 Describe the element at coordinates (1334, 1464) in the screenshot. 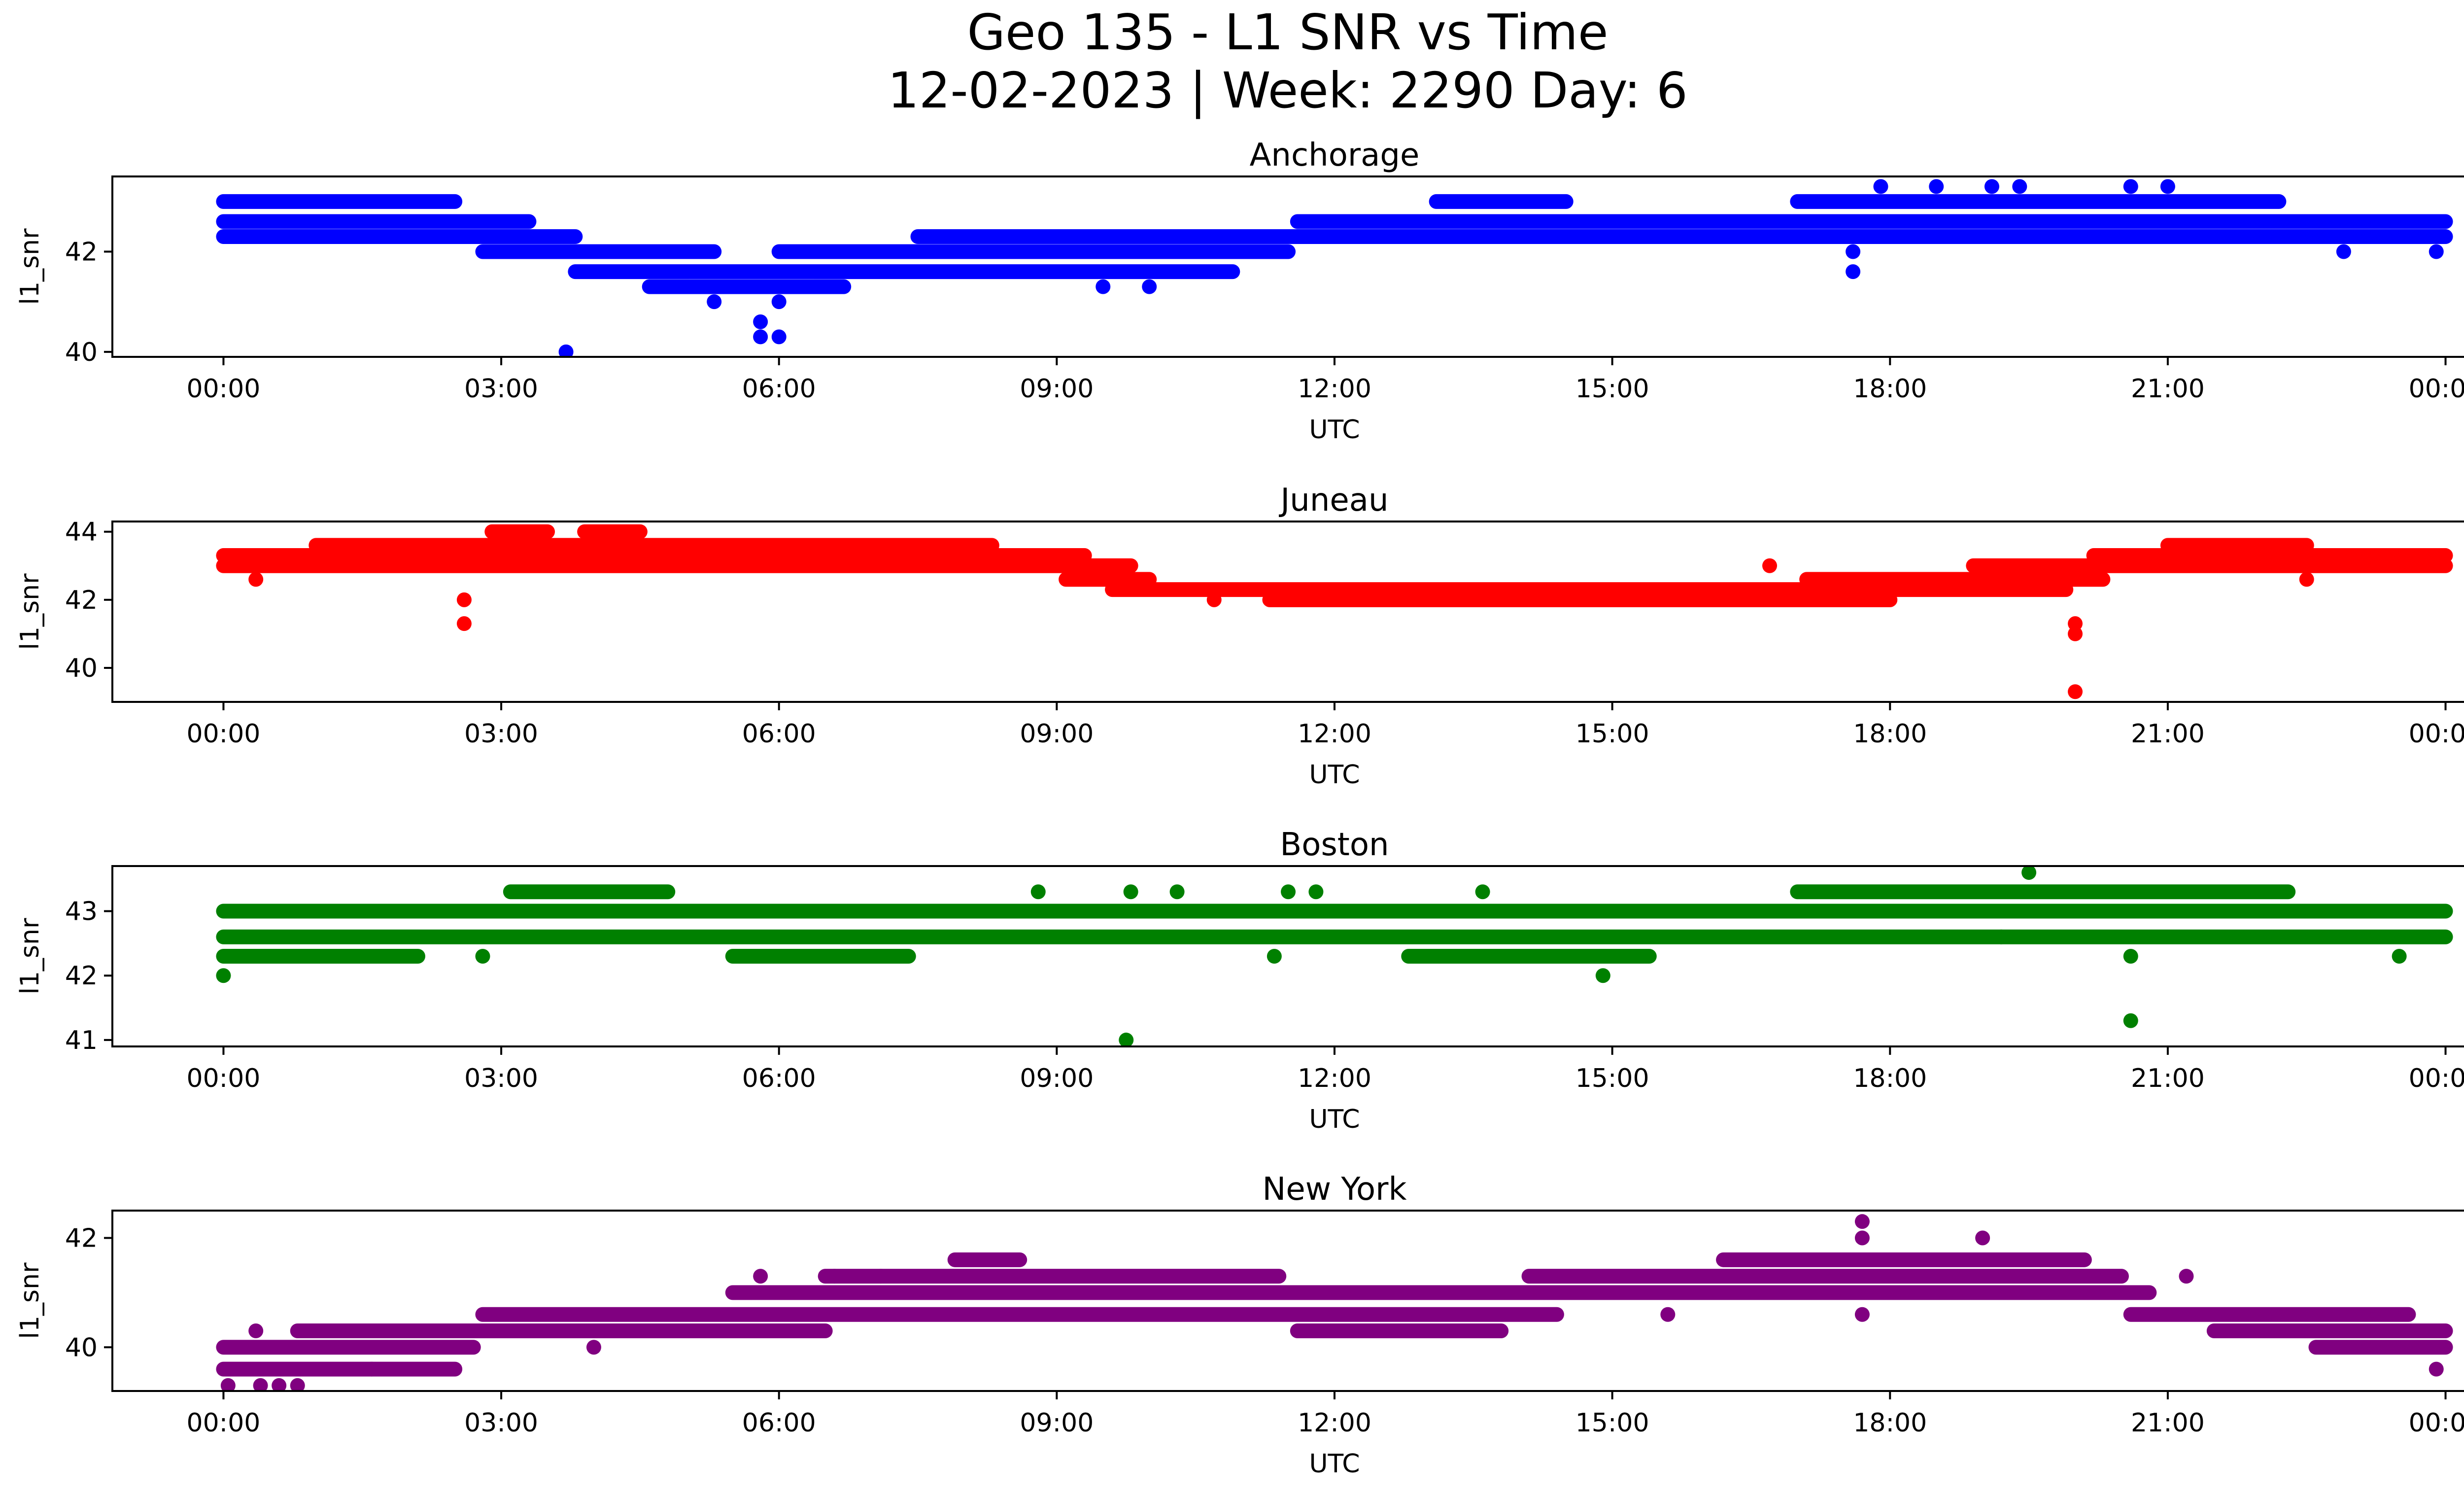

I see `x-axis-label: UTC` at that location.